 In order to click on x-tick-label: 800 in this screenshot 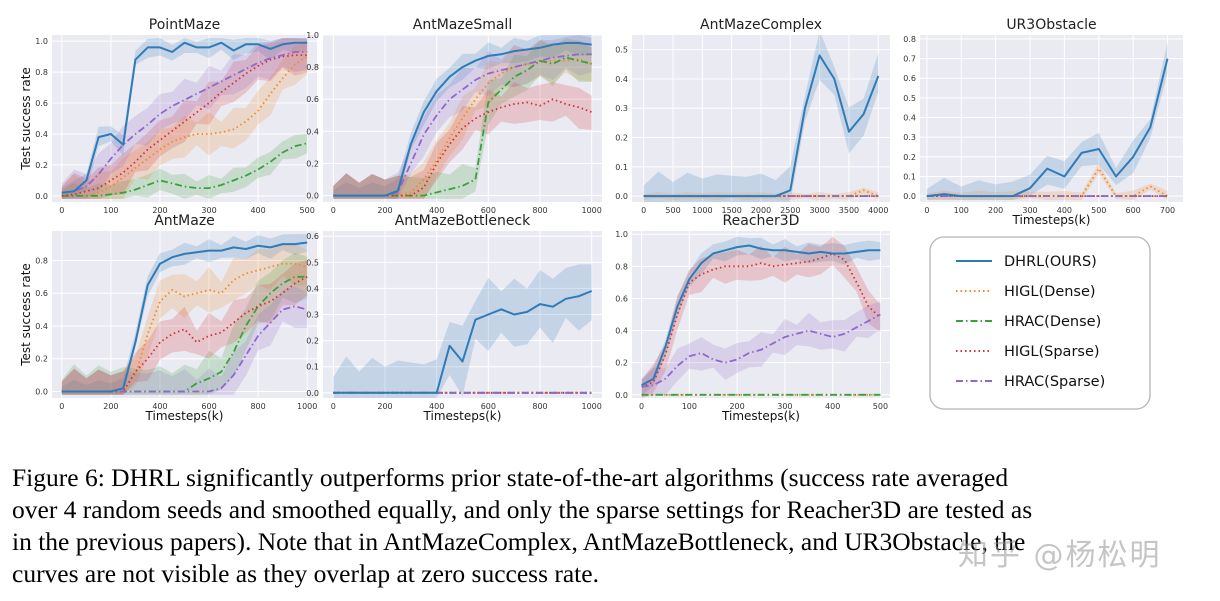, I will do `click(539, 210)`.